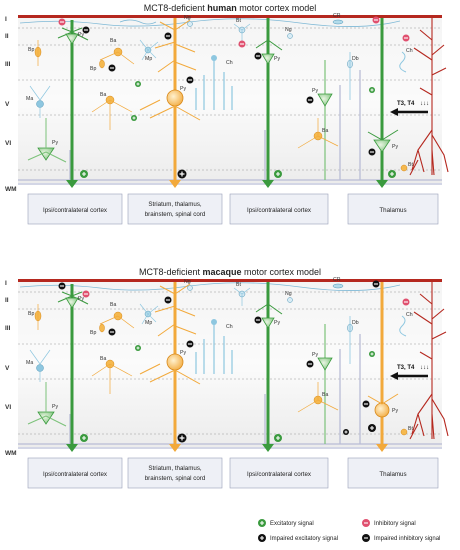 The image size is (460, 550). What do you see at coordinates (47, 404) in the screenshot?
I see `layer-vi-pyramidal-left: Py` at bounding box center [47, 404].